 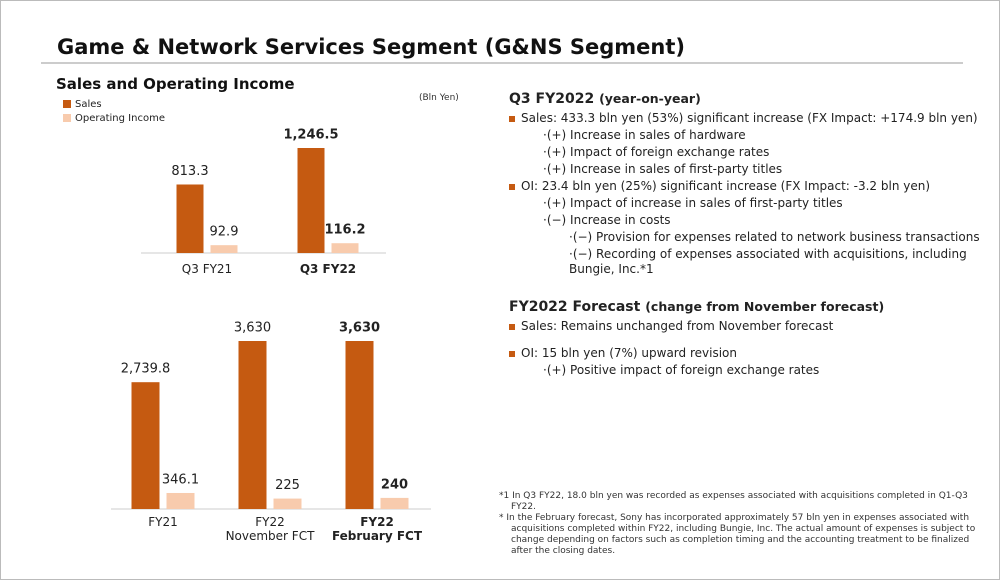 What do you see at coordinates (746, 99) in the screenshot?
I see `section-heading: Q3 FY2022 (year-on-year)` at bounding box center [746, 99].